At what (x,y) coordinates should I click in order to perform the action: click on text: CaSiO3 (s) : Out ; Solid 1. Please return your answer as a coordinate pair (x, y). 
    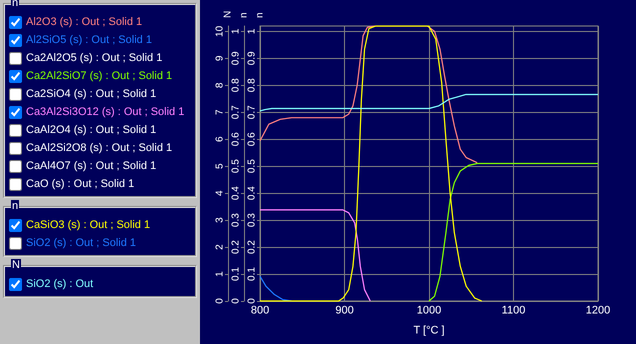
    Looking at the image, I should click on (88, 225).